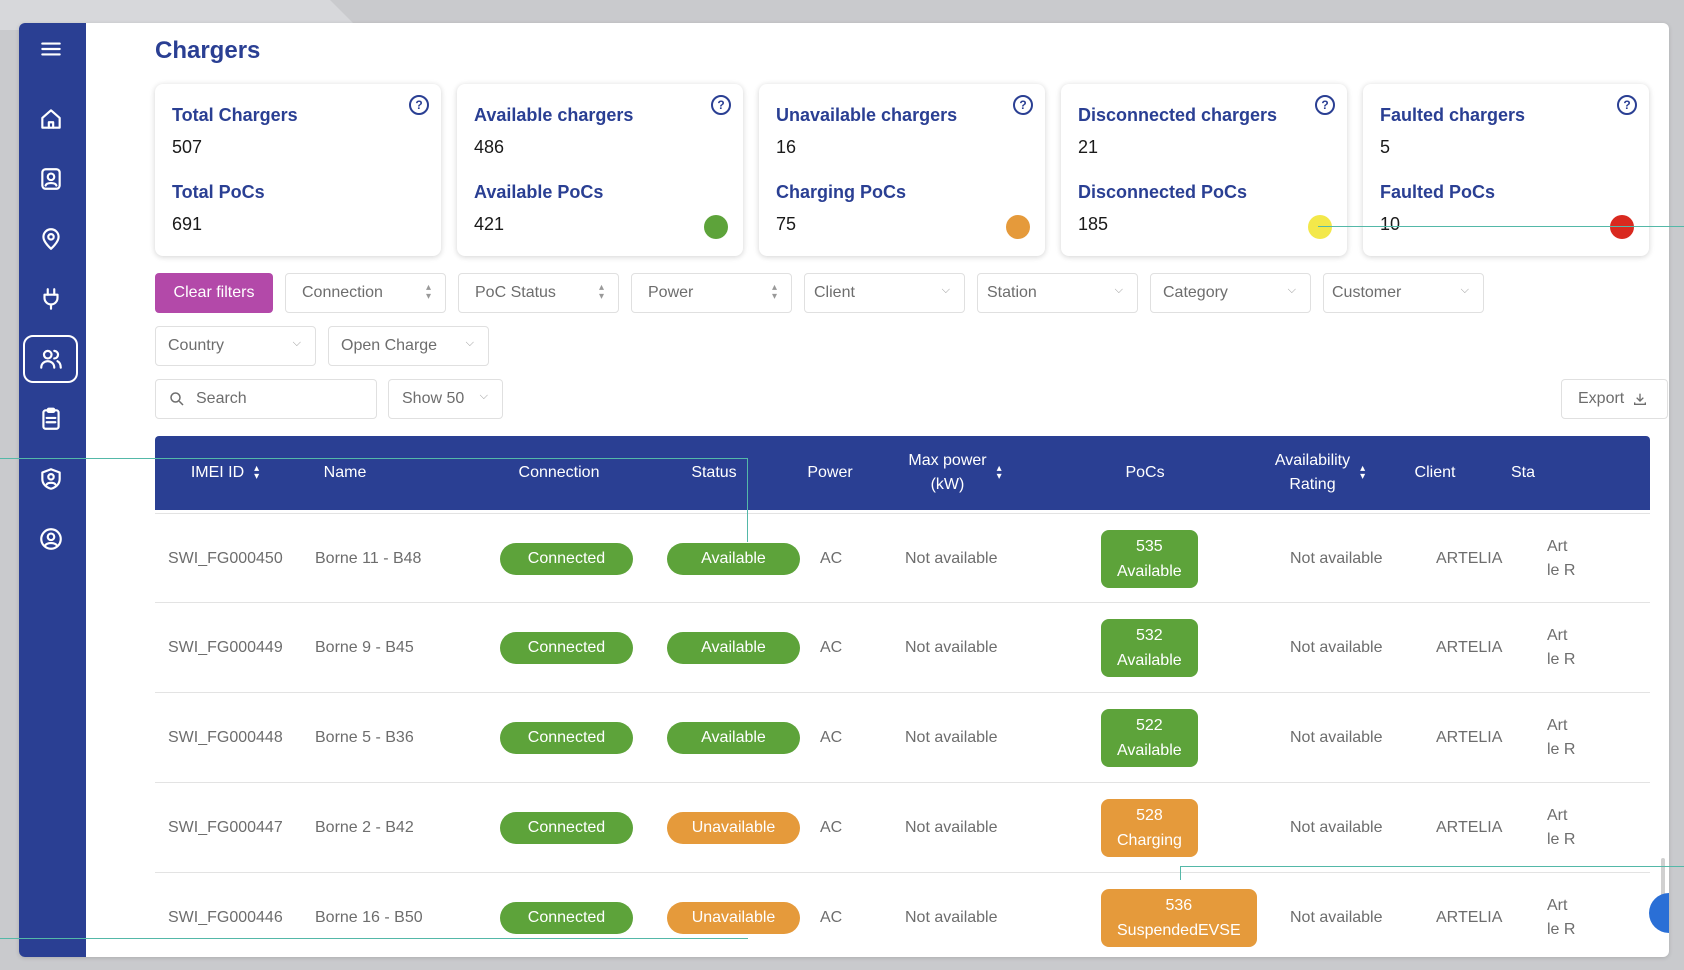 The width and height of the screenshot is (1684, 970). What do you see at coordinates (225, 827) in the screenshot?
I see `imei-cell: SWI_FG000447` at bounding box center [225, 827].